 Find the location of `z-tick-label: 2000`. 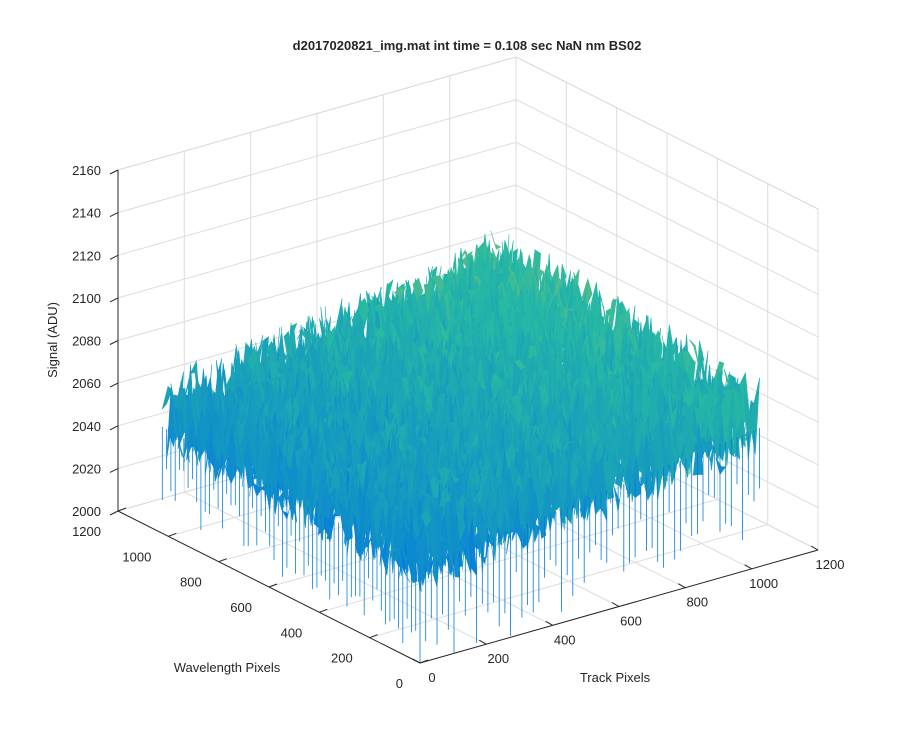

z-tick-label: 2000 is located at coordinates (86, 511).